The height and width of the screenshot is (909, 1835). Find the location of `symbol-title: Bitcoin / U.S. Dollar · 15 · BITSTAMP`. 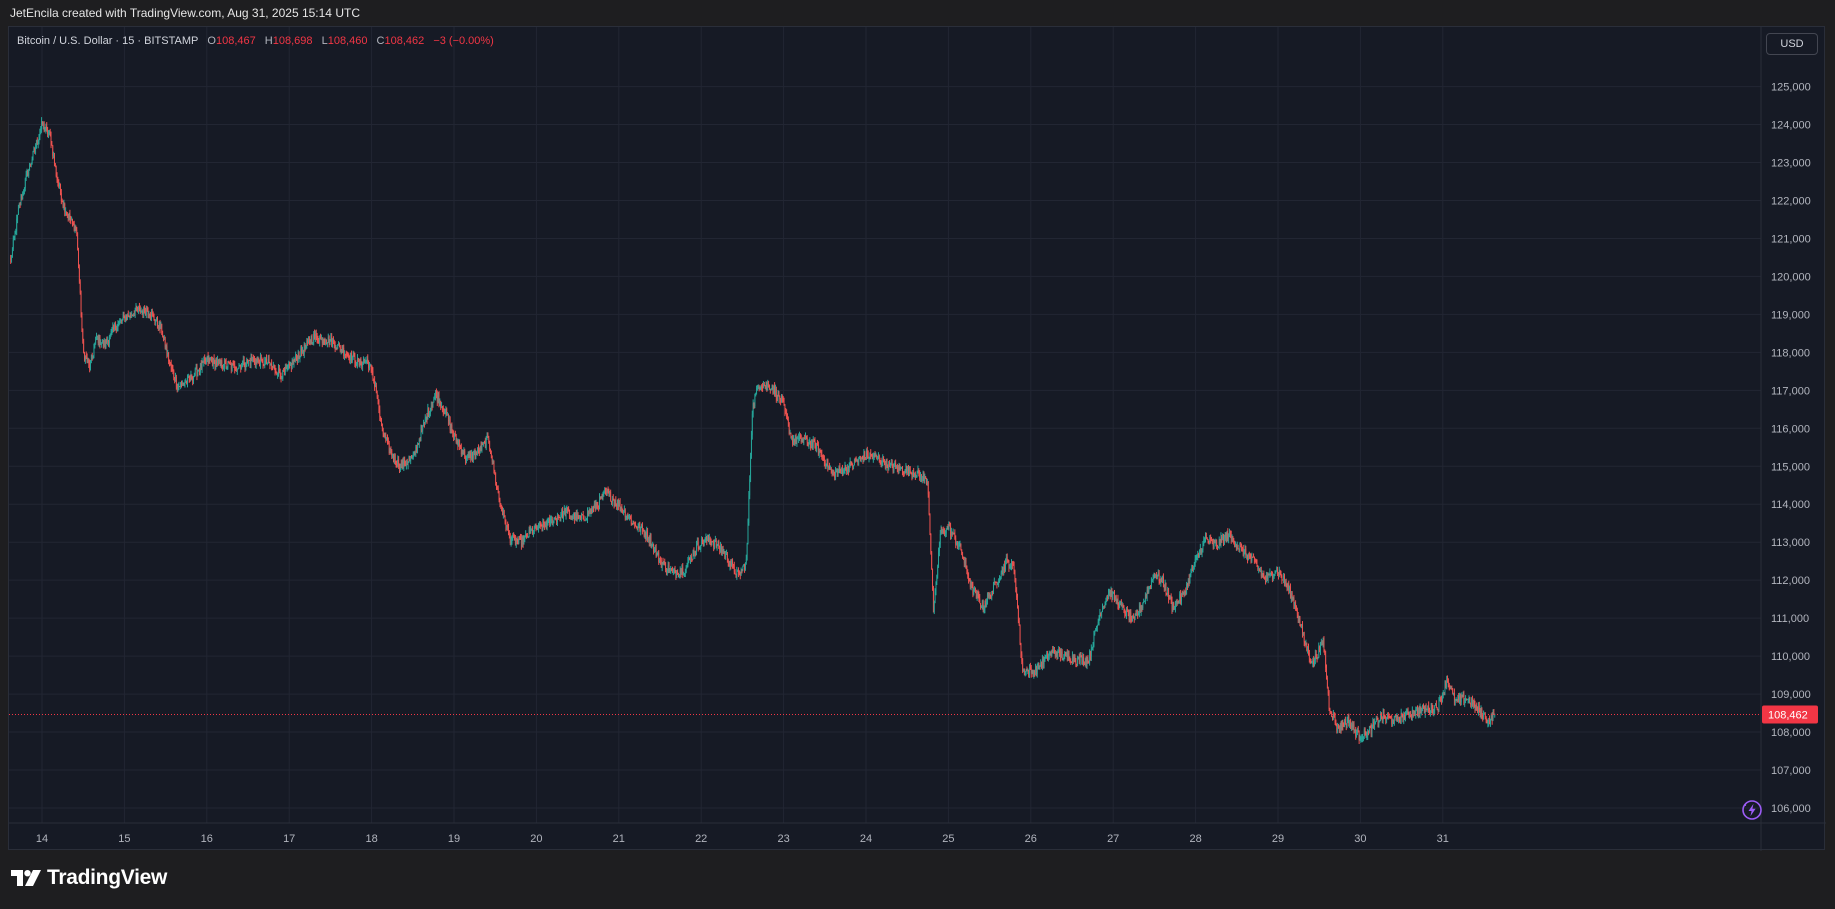

symbol-title: Bitcoin / U.S. Dollar · 15 · BITSTAMP is located at coordinates (108, 41).